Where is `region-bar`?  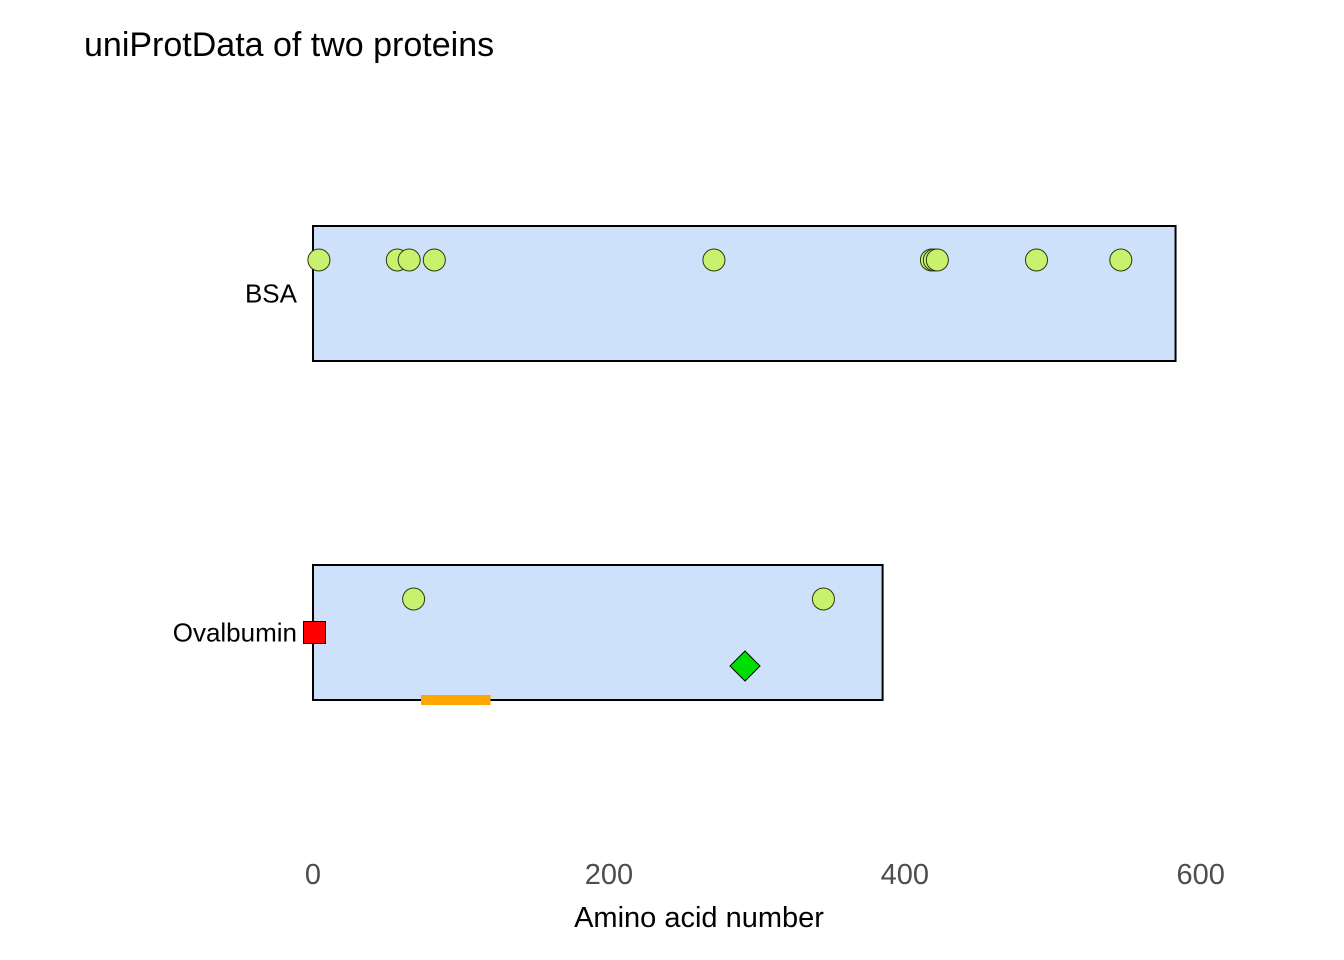 region-bar is located at coordinates (456, 700).